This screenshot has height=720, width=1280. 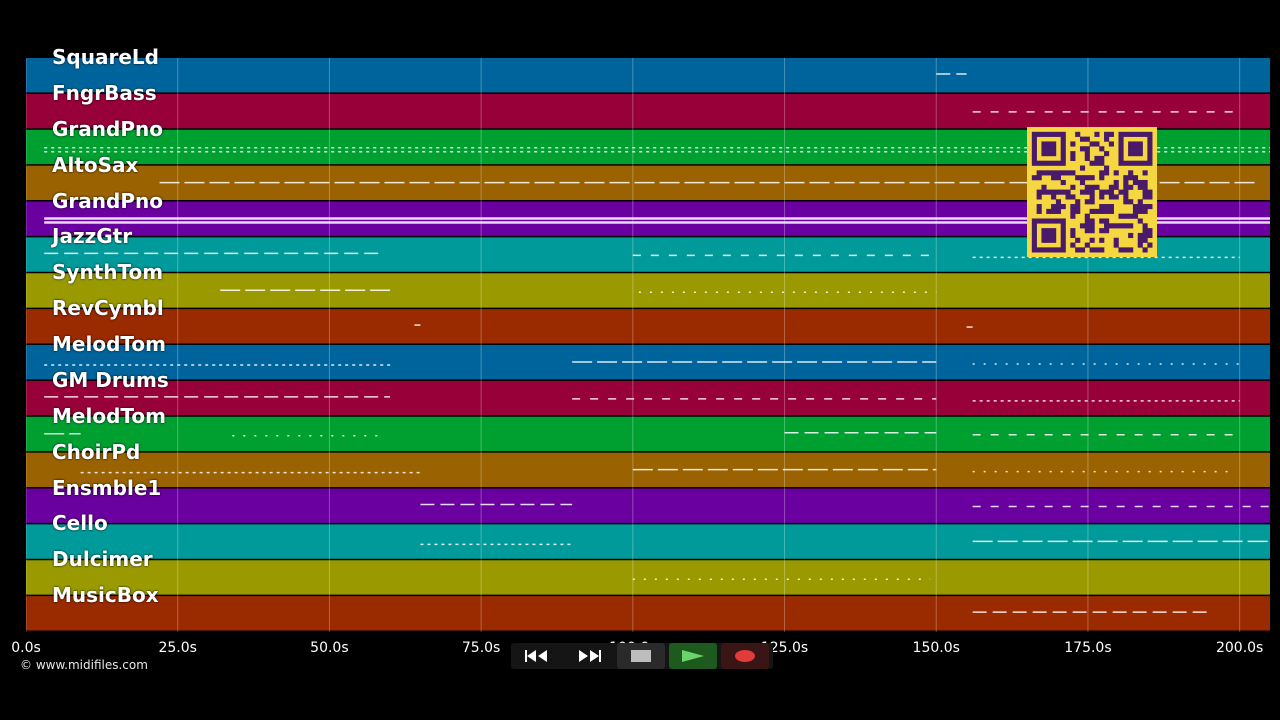 I want to click on stop-button, so click(x=641, y=656).